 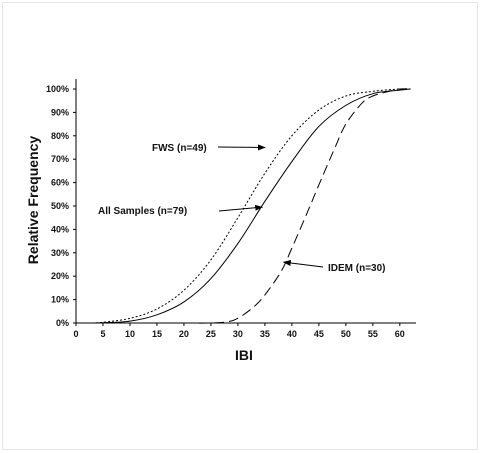 I want to click on x-ticks: 0 5 10 15 20 25 30 35 40 45 50 55 60, so click(x=239, y=331).